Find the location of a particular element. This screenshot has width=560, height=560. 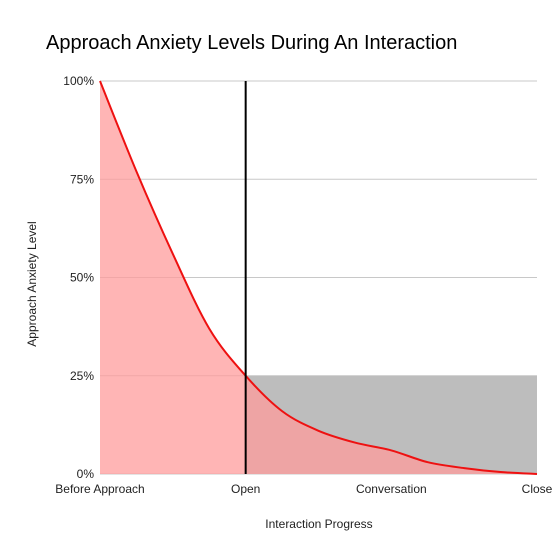

y-axis-label: Approach Anxiety Level is located at coordinates (32, 283).